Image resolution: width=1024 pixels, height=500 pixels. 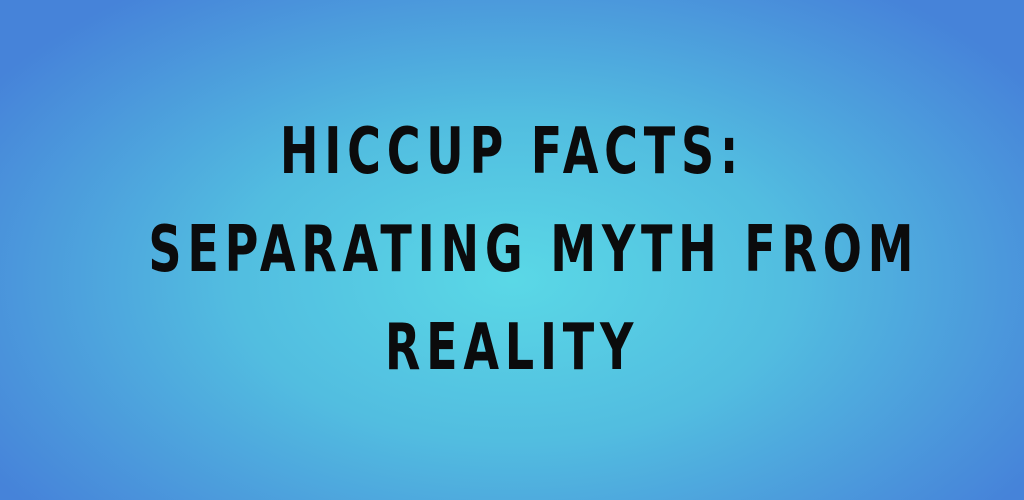 I want to click on title-line-1: HICCUP FACTS:, so click(x=512, y=152).